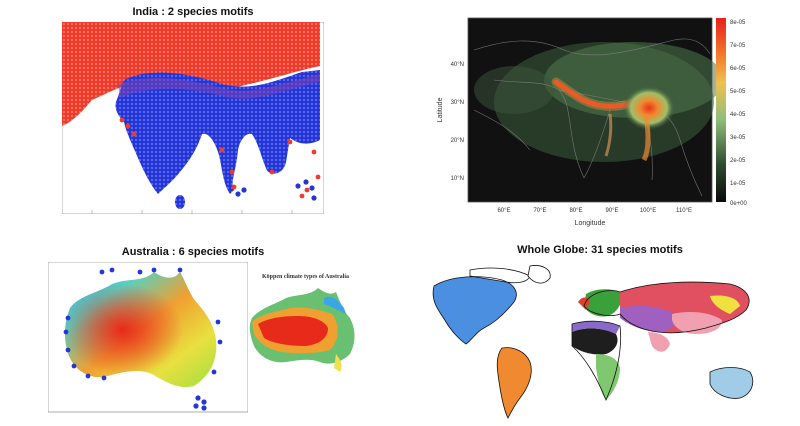 This screenshot has width=800, height=426. I want to click on australia-motif-map, so click(148, 337).